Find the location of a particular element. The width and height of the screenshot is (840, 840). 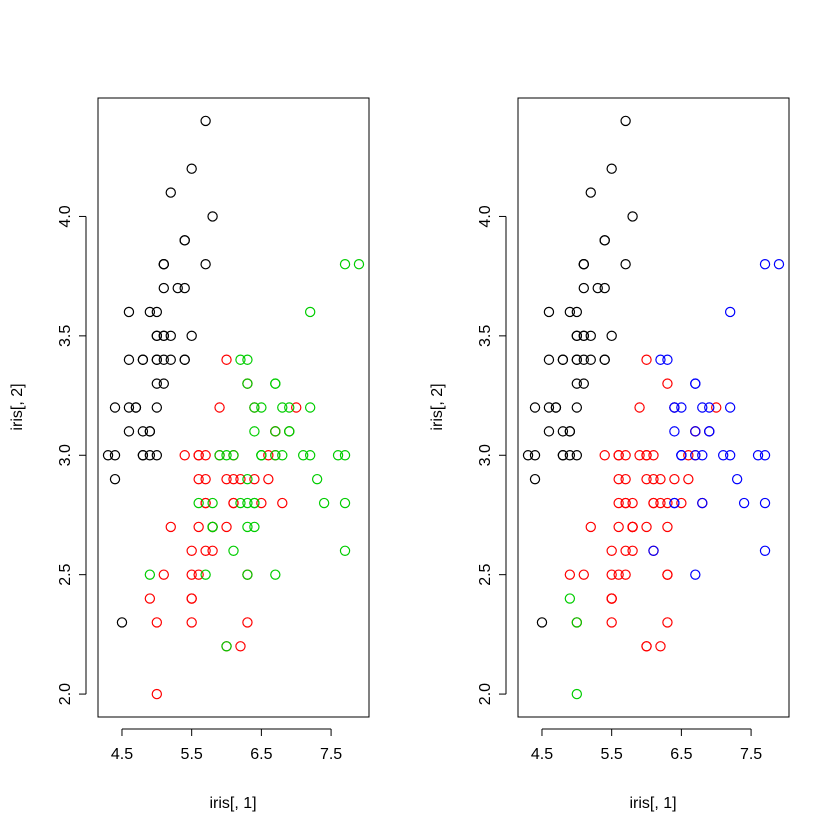

x-axis-title: iris[, 1] is located at coordinates (652, 803).